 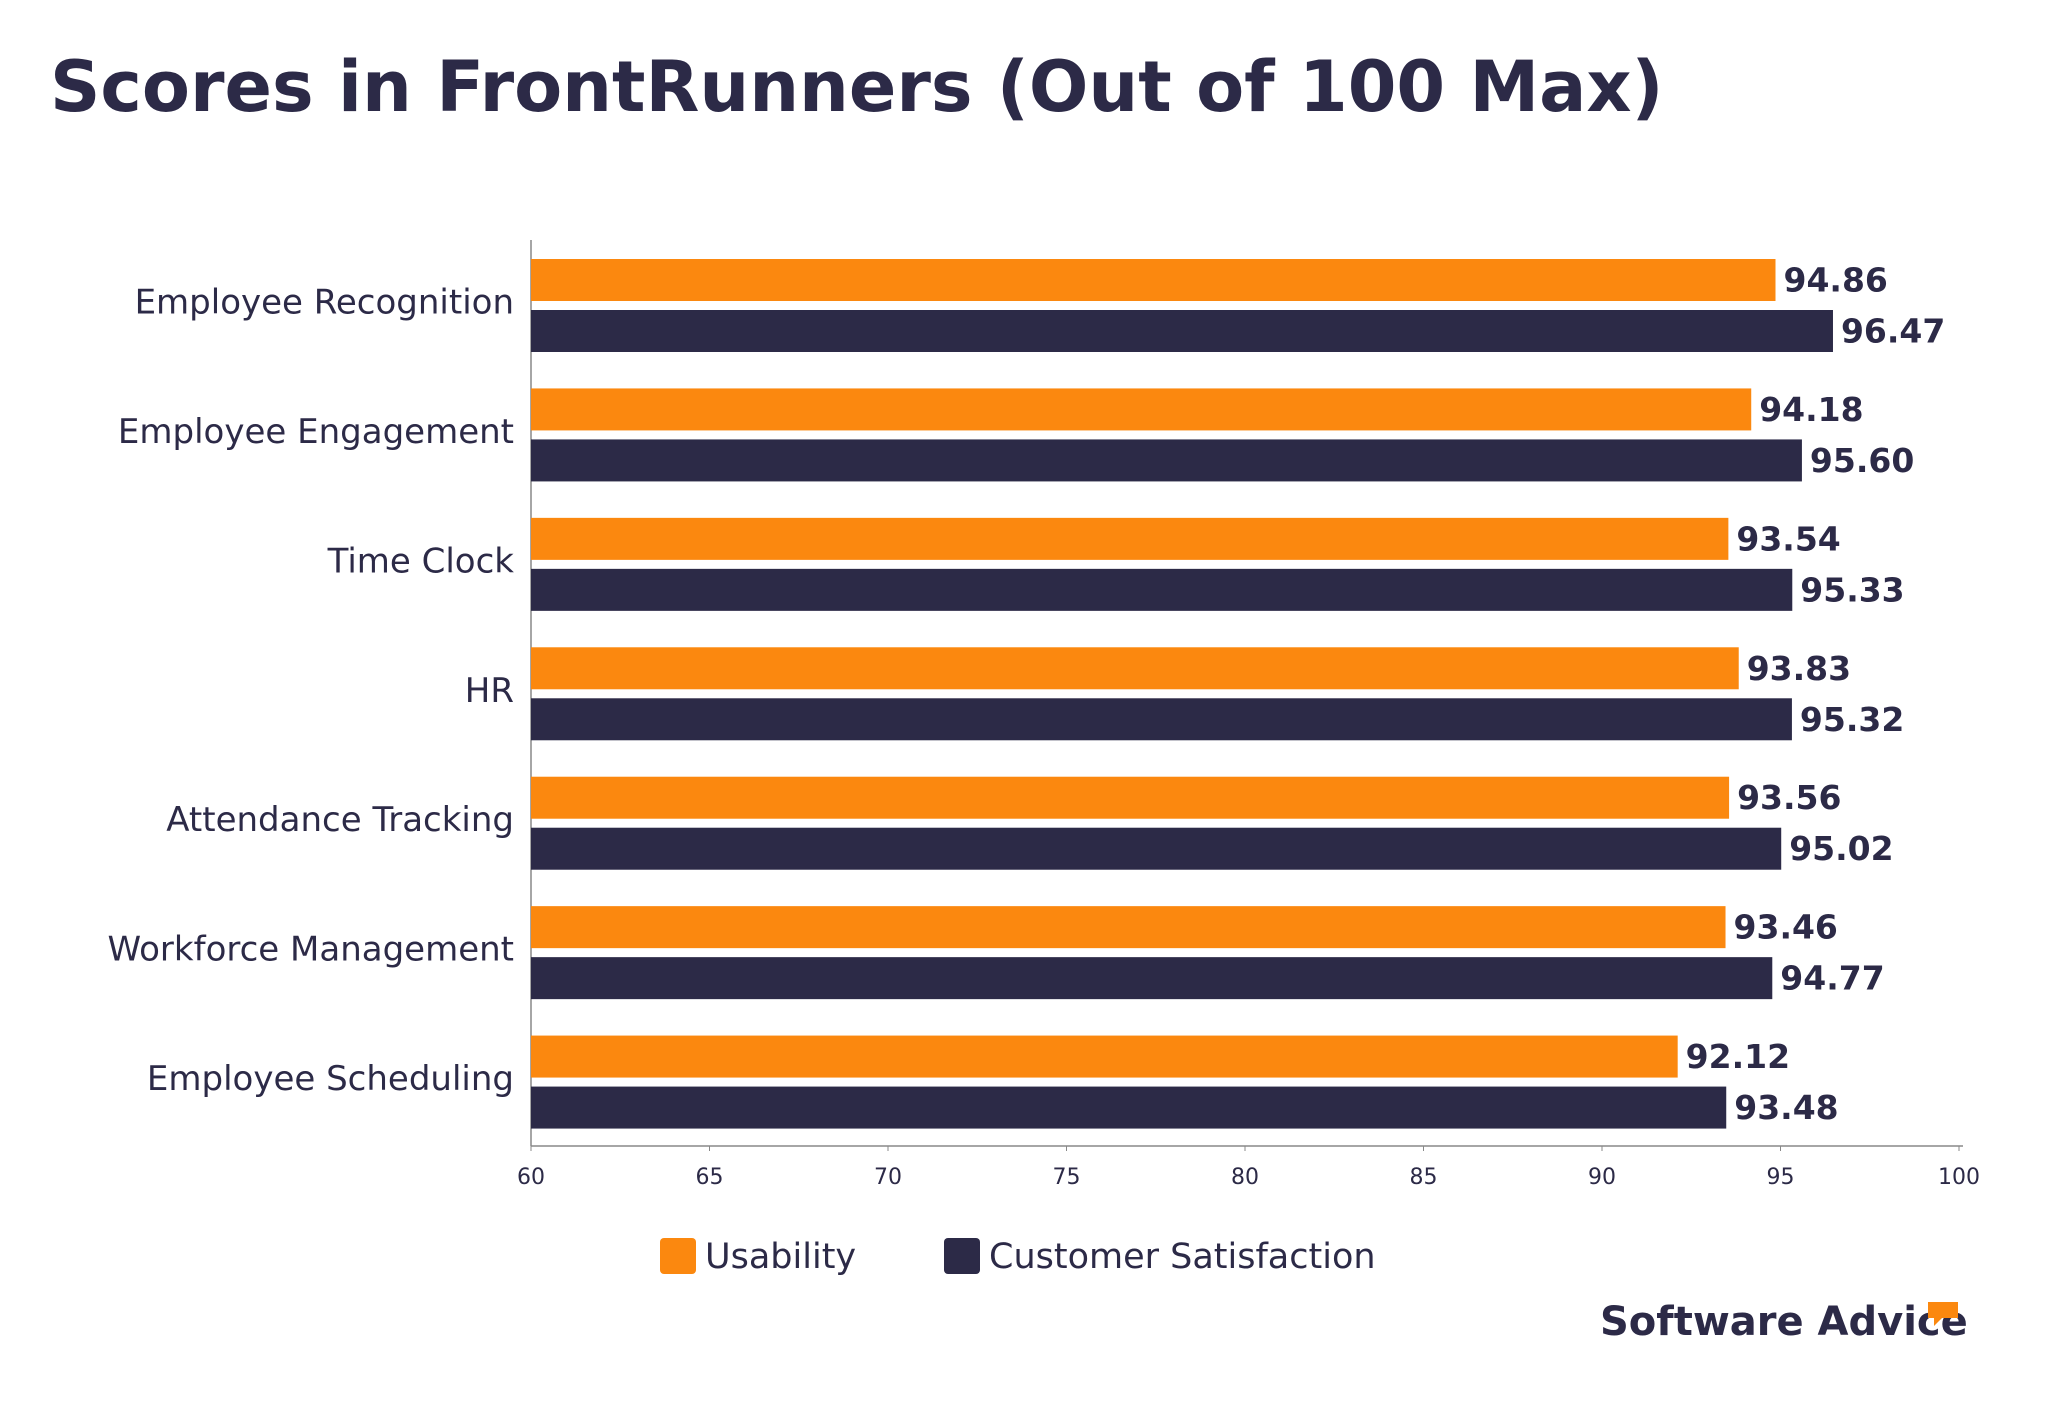 What do you see at coordinates (330, 1079) in the screenshot?
I see `y-tick-label: Employee Scheduling` at bounding box center [330, 1079].